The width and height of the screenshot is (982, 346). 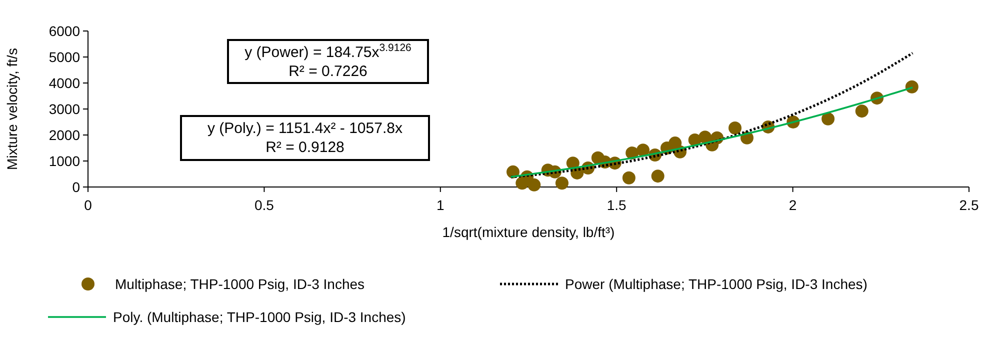 I want to click on y-tick-label: 0, so click(x=76, y=187).